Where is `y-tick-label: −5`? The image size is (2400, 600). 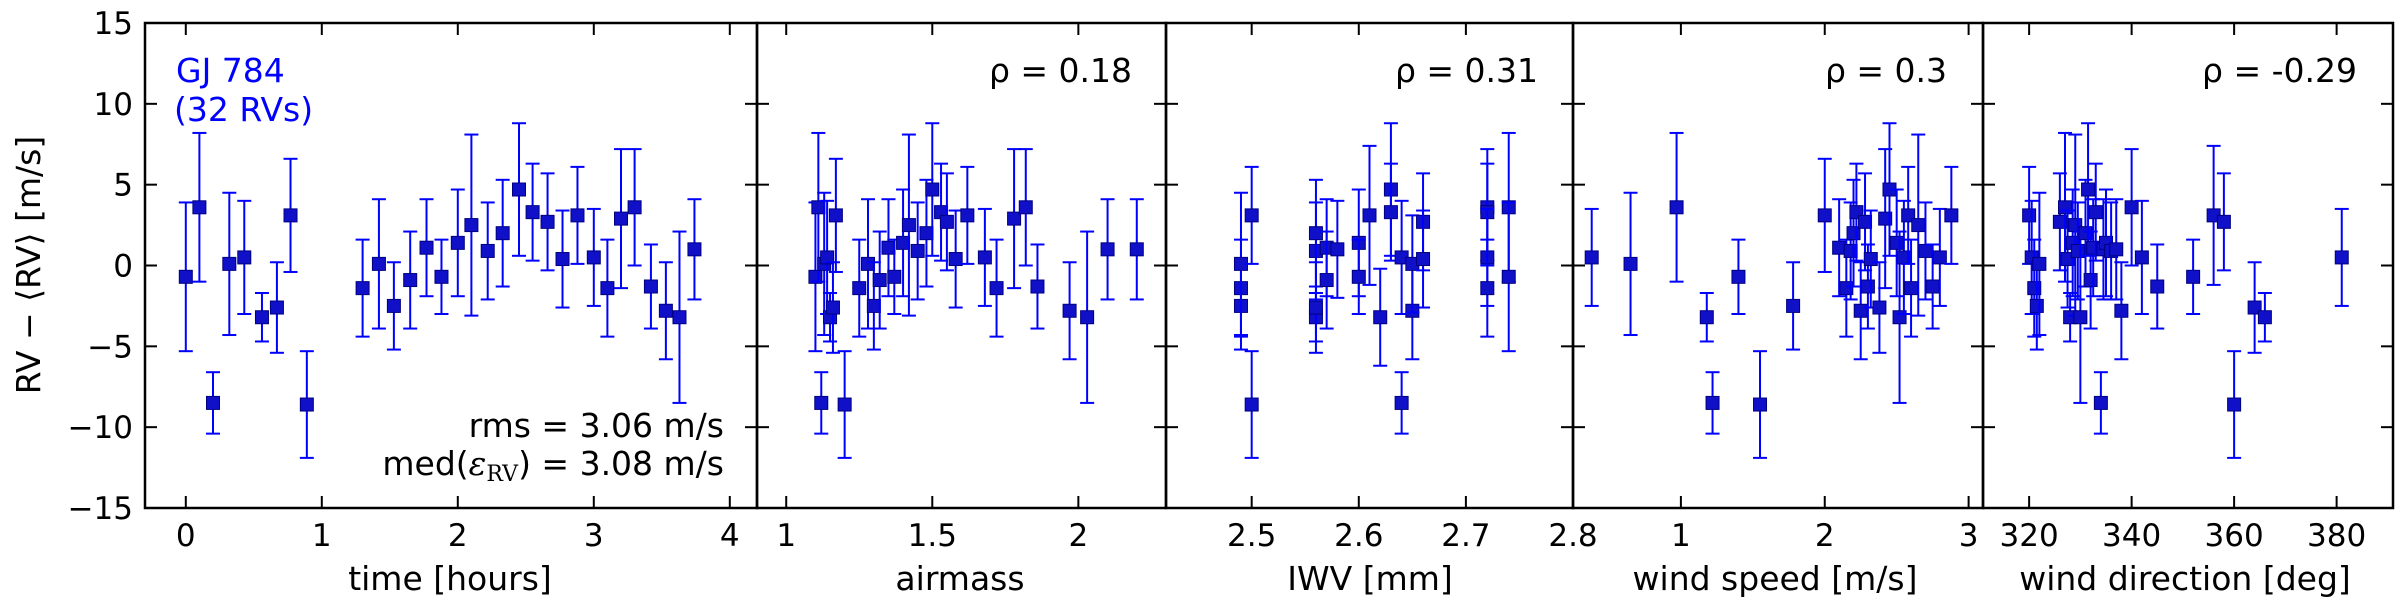
y-tick-label: −5 is located at coordinates (110, 347).